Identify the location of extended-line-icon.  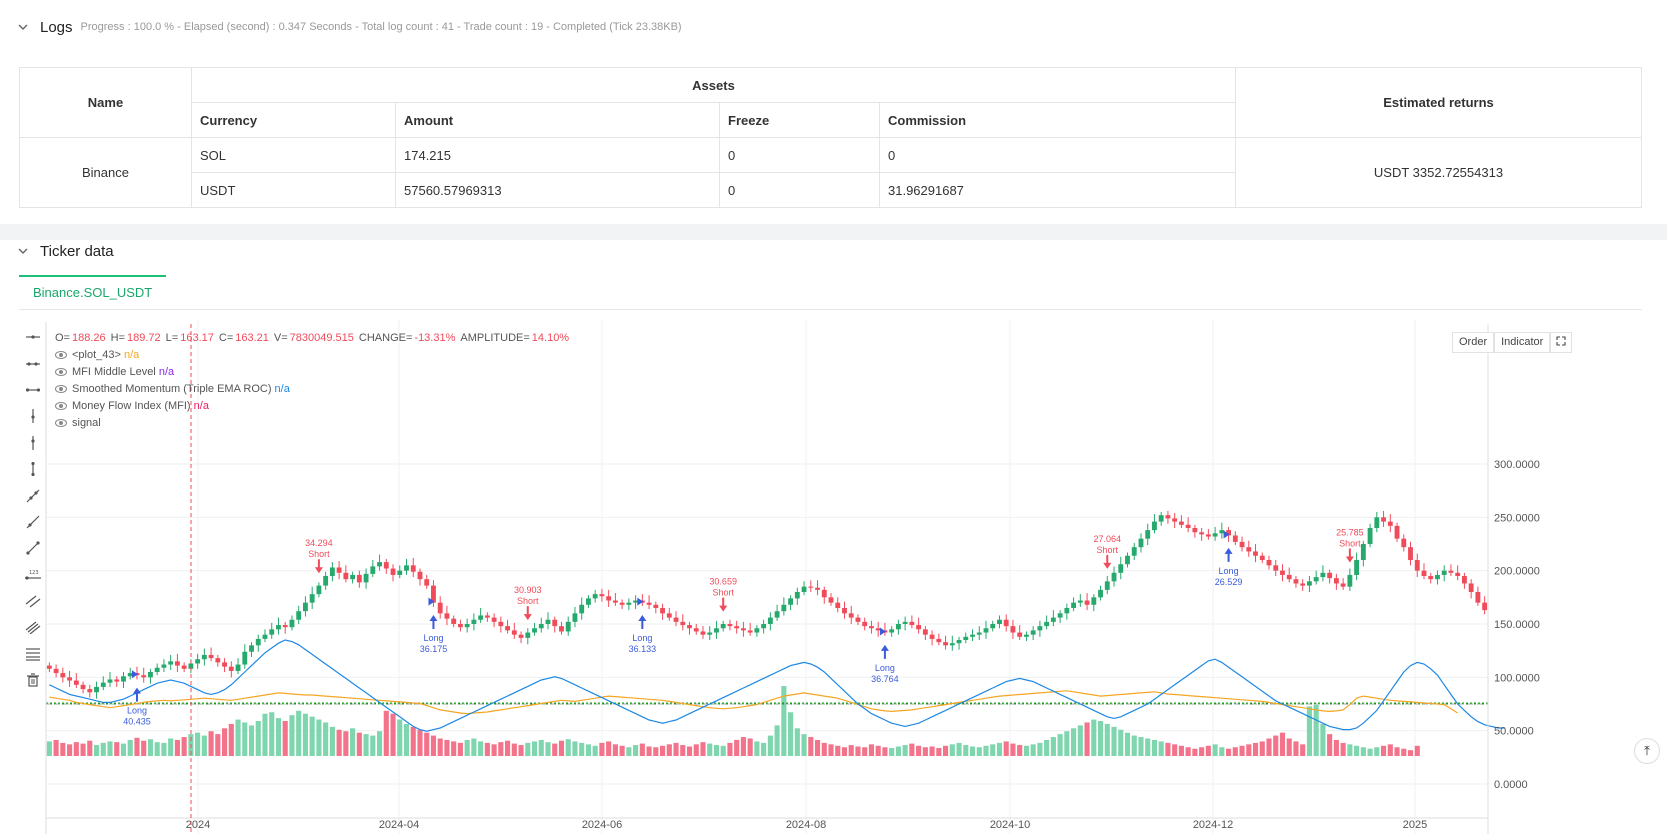
(33, 390).